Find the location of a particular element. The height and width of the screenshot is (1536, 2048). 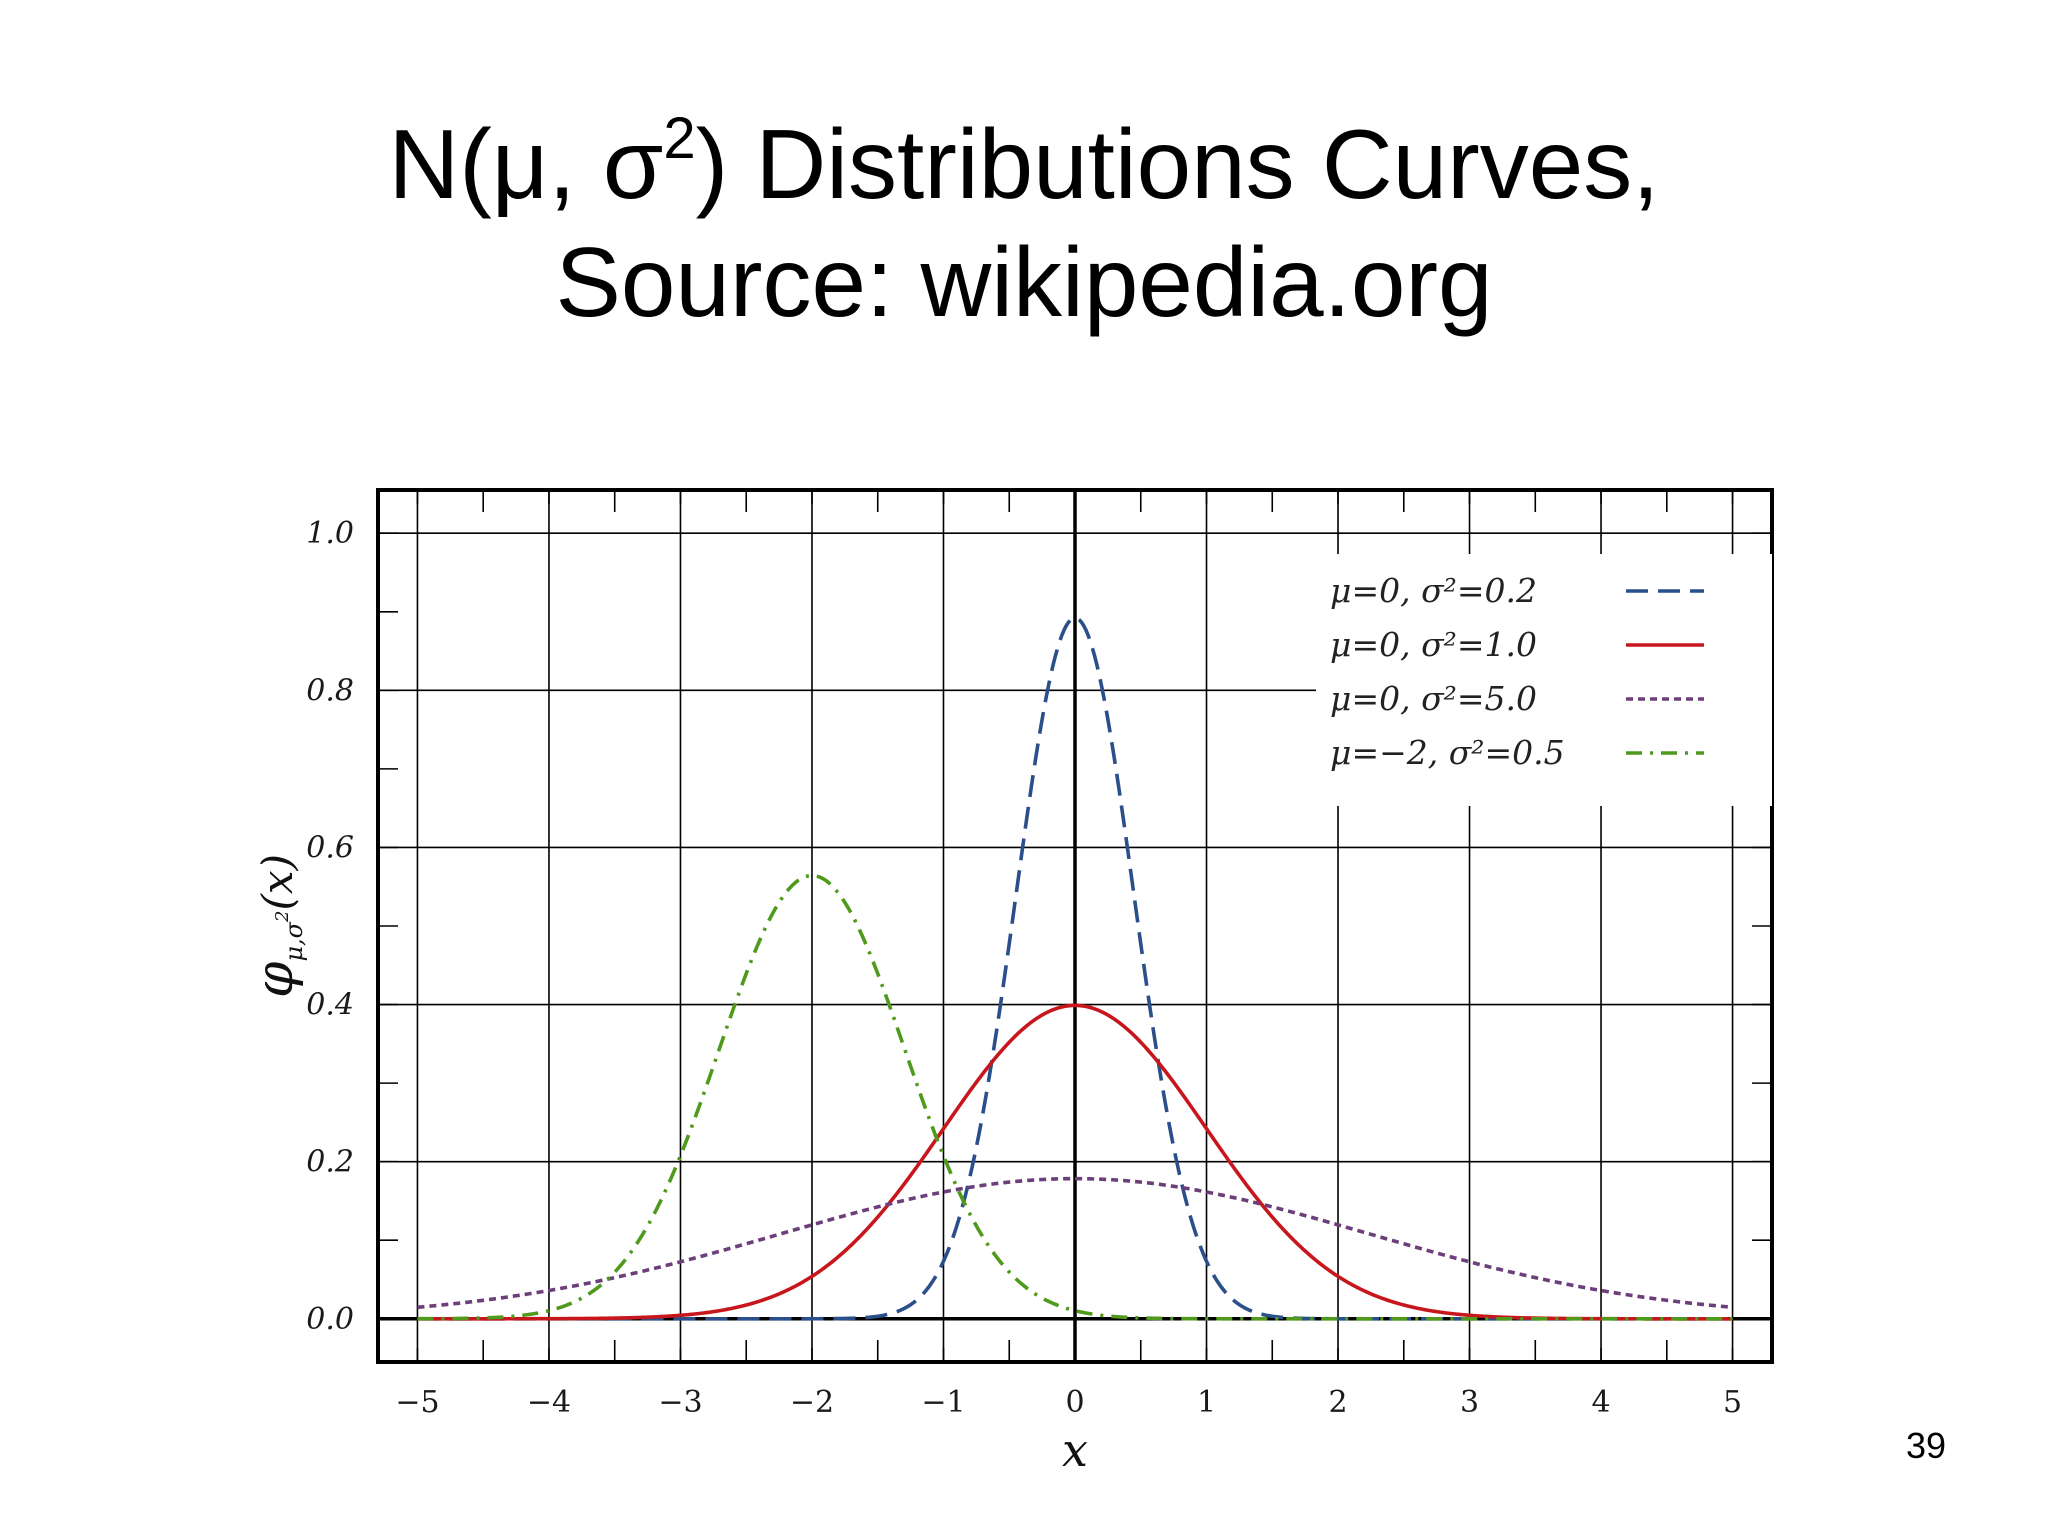

y-tick-label: 0.4 is located at coordinates (330, 1005).